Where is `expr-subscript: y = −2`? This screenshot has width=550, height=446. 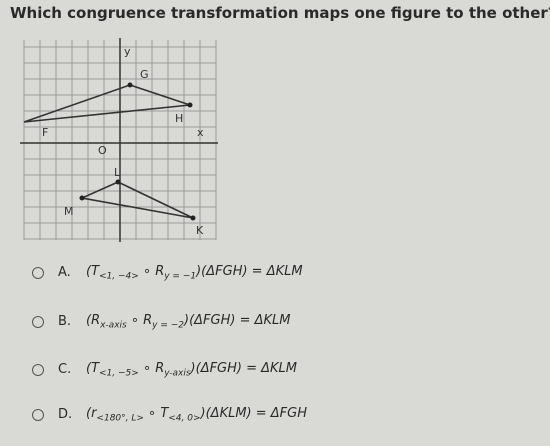
expr-subscript: y = −2 is located at coordinates (168, 325).